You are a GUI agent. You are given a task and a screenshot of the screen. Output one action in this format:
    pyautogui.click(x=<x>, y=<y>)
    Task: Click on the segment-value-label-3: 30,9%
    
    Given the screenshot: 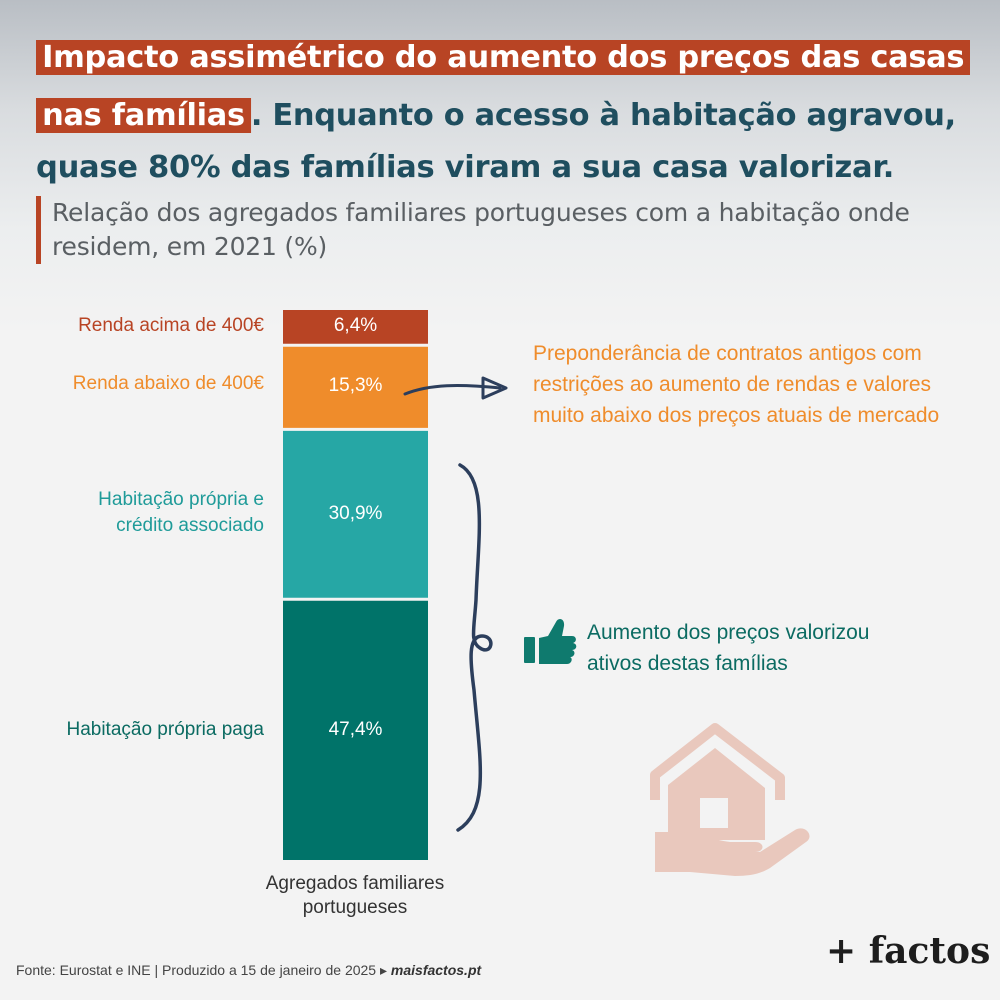 What is the action you would take?
    pyautogui.click(x=355, y=513)
    